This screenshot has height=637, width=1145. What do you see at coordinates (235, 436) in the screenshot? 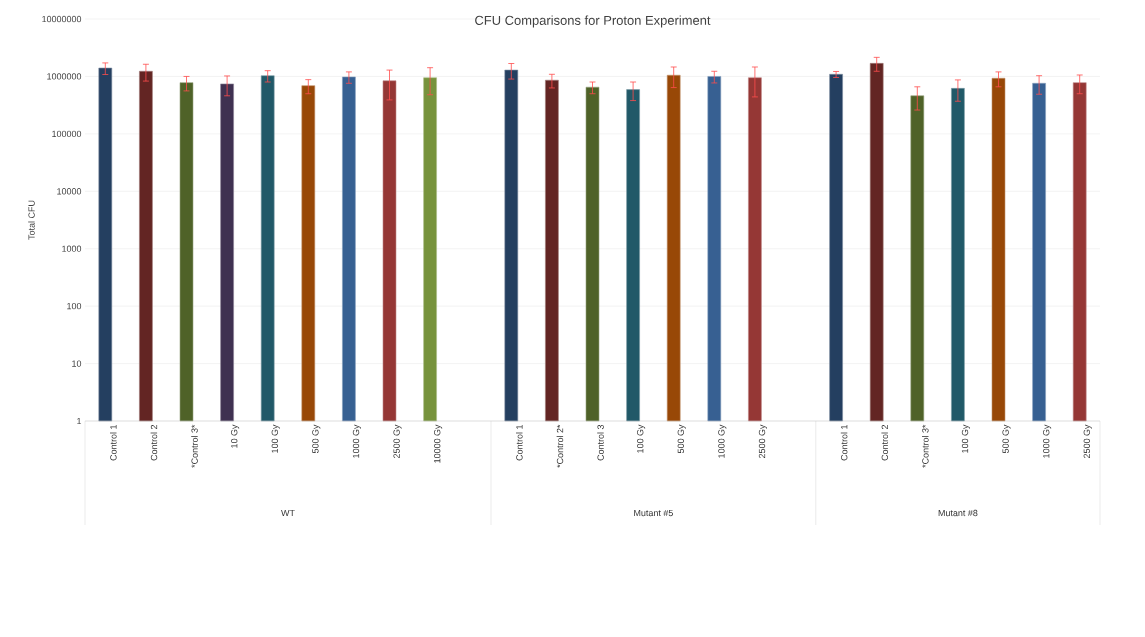
I see `x-tick-label: 10 Gy` at bounding box center [235, 436].